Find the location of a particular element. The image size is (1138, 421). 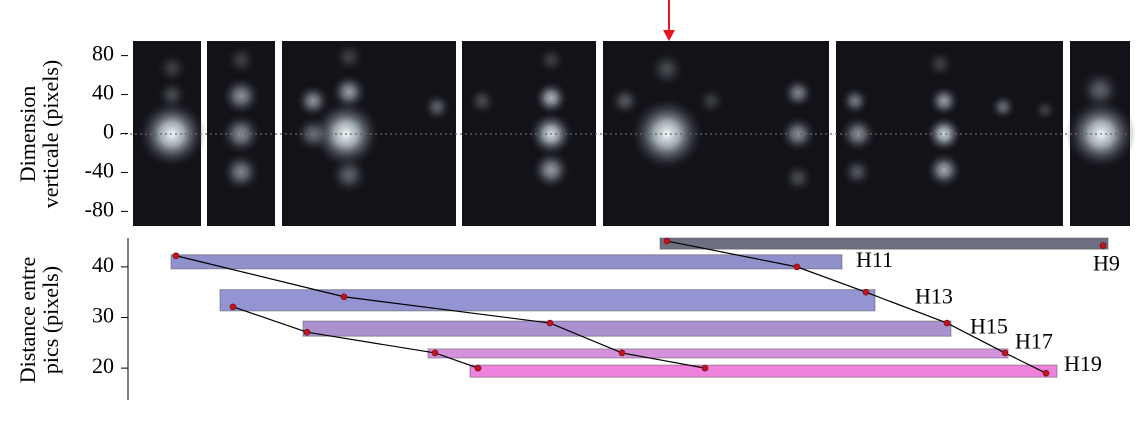

y-axis-label: Dimension is located at coordinates (27, 134).